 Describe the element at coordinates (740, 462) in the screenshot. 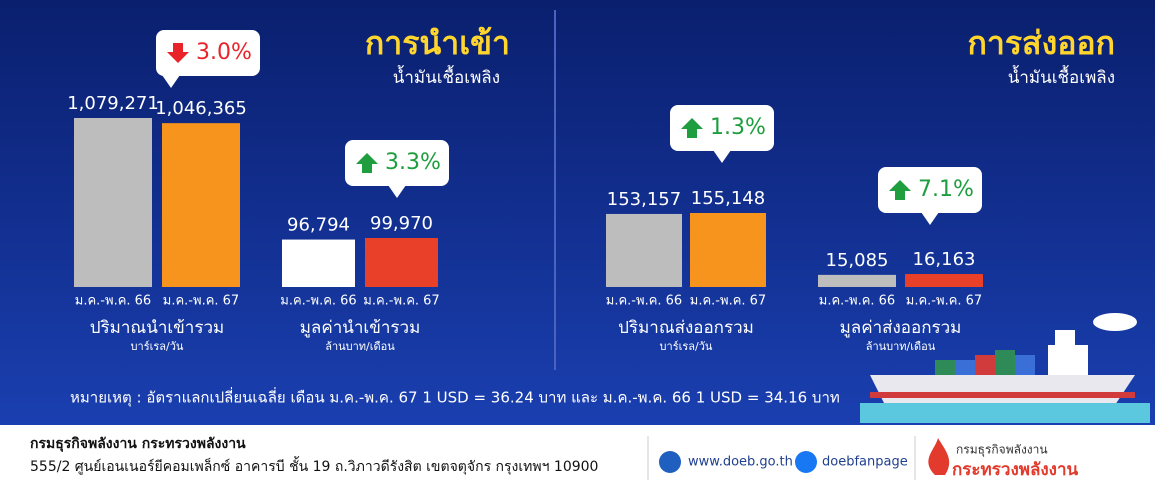

I see `website: www.doeb.go.th` at that location.